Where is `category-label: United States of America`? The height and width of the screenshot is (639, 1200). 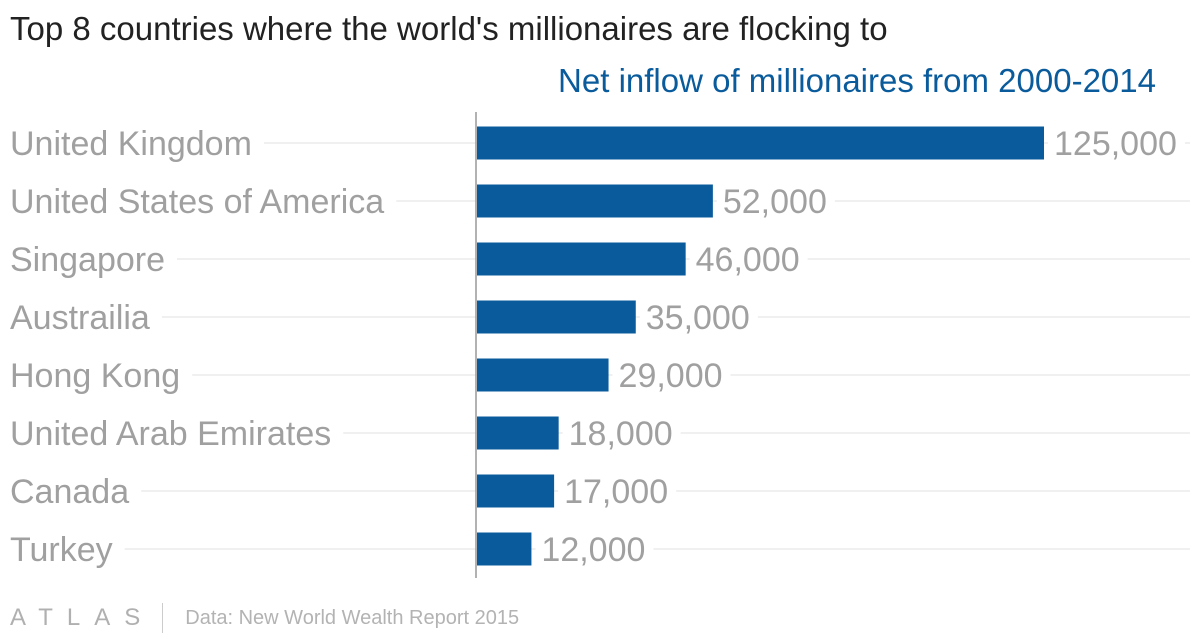 category-label: United States of America is located at coordinates (197, 202).